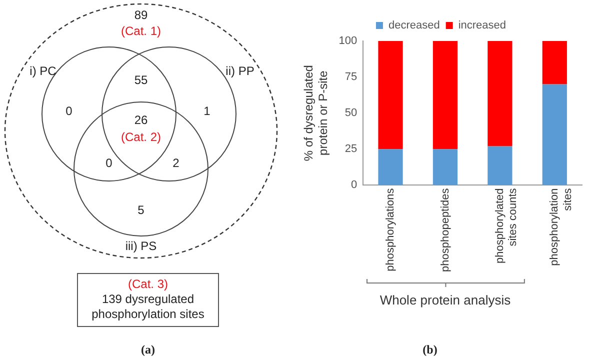 The width and height of the screenshot is (592, 360). Describe the element at coordinates (141, 137) in the screenshot. I see `text: (Cat. 2)` at that location.